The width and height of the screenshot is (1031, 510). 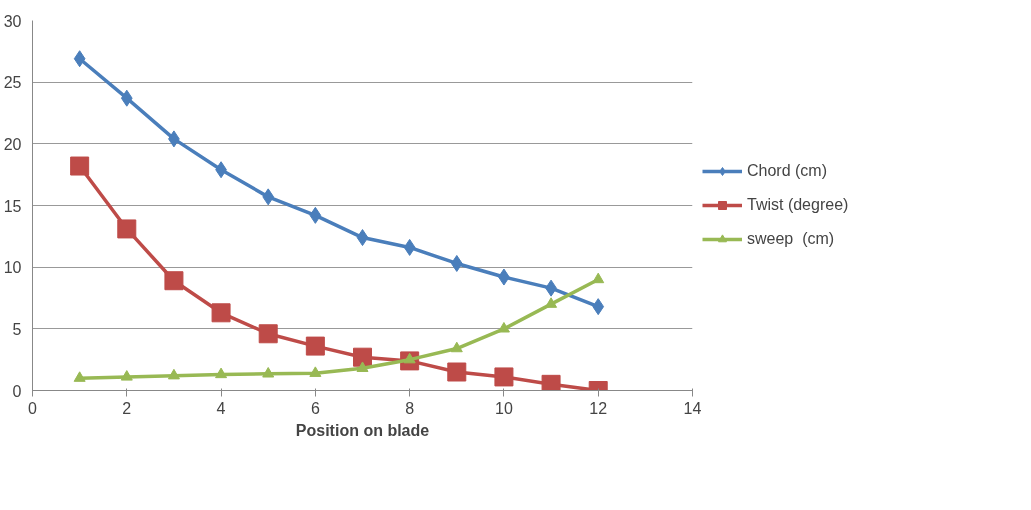 What do you see at coordinates (221, 408) in the screenshot?
I see `x-tick-label: 4` at bounding box center [221, 408].